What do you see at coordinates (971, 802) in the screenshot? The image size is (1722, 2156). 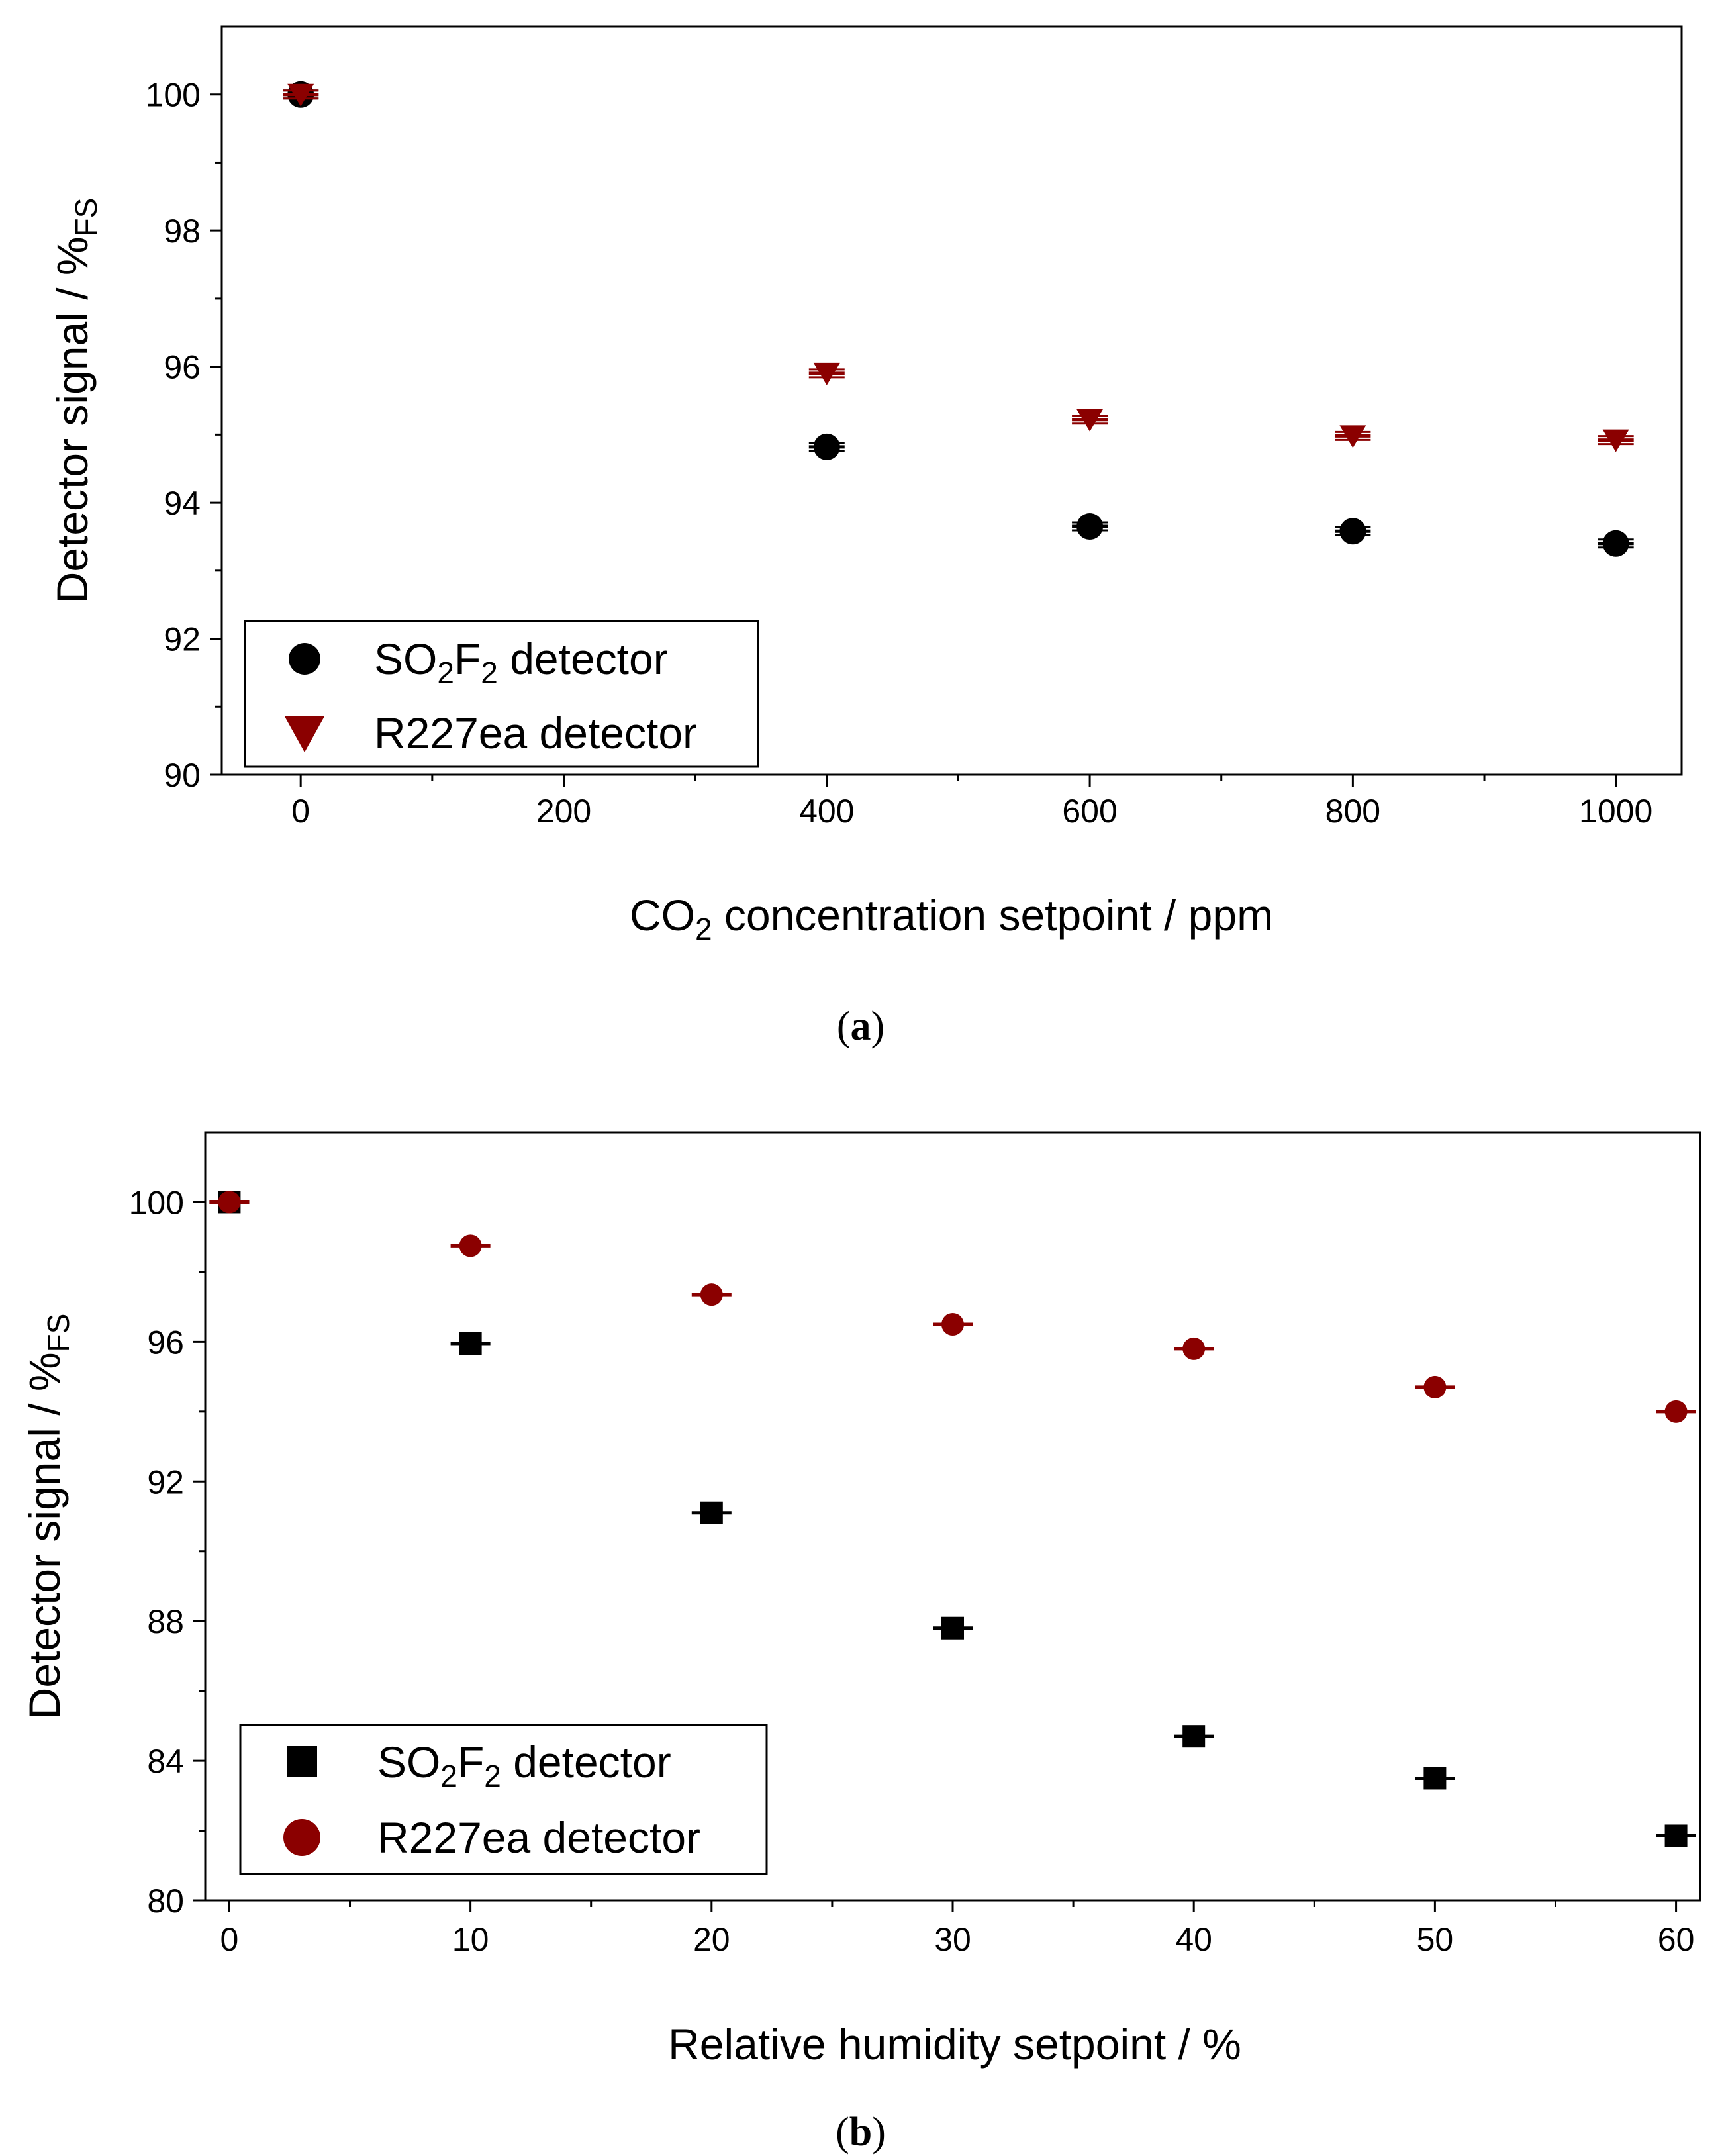 I see `x-axis-a: 0 200 400 600 800 1000` at bounding box center [971, 802].